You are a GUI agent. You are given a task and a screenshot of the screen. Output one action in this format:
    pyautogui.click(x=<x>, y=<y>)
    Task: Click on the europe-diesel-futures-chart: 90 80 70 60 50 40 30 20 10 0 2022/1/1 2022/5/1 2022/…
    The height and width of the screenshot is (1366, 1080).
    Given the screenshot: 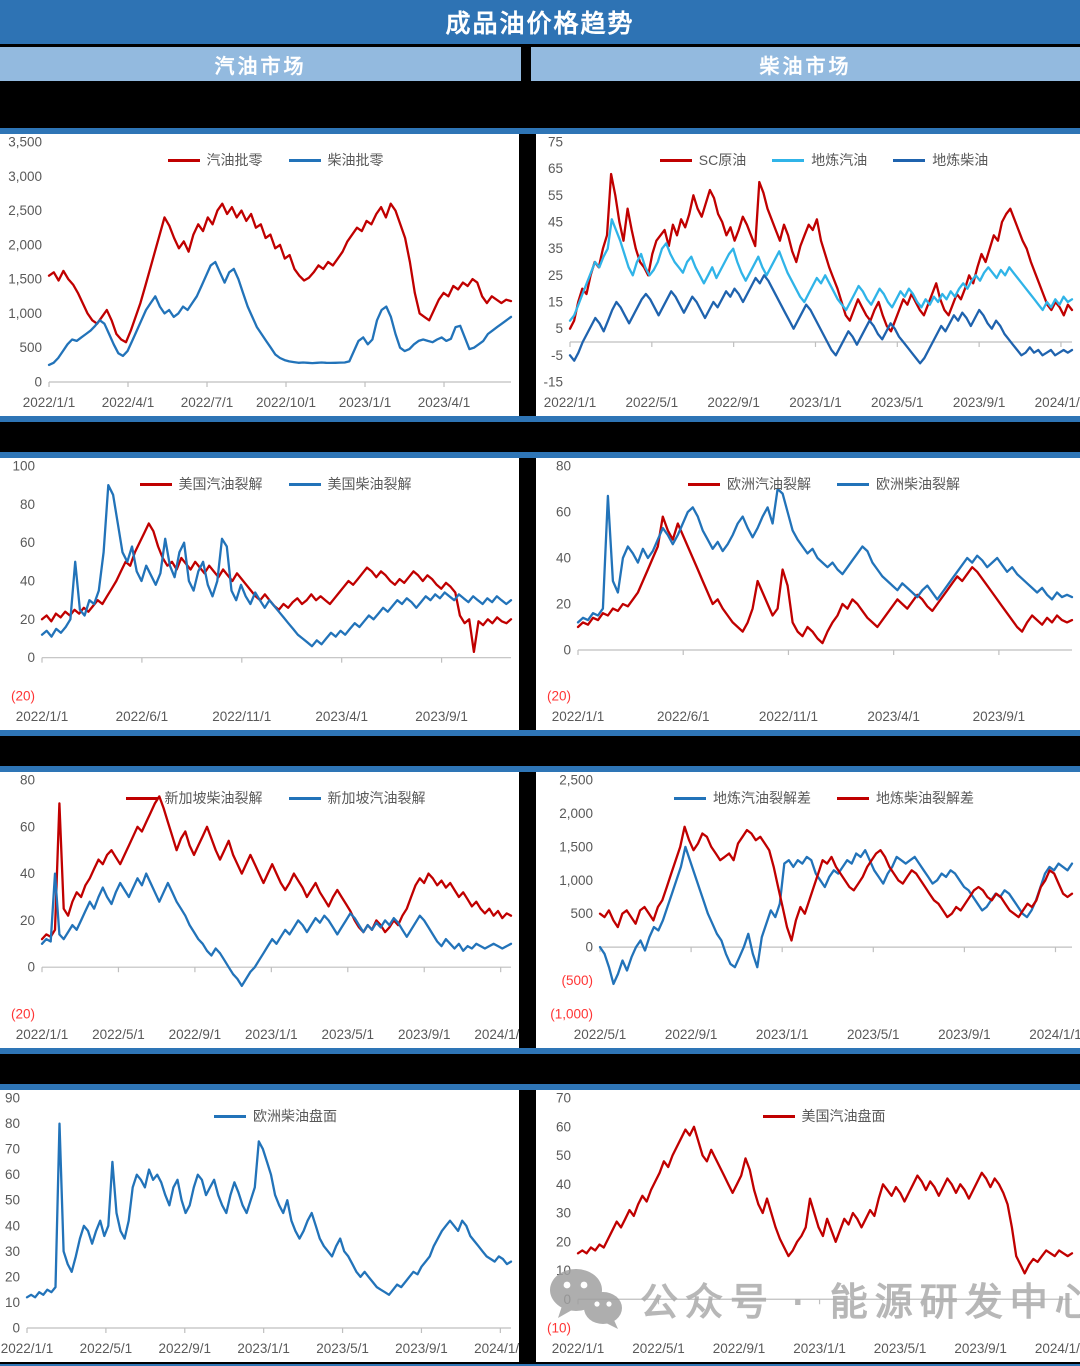 What is the action you would take?
    pyautogui.click(x=259, y=1226)
    